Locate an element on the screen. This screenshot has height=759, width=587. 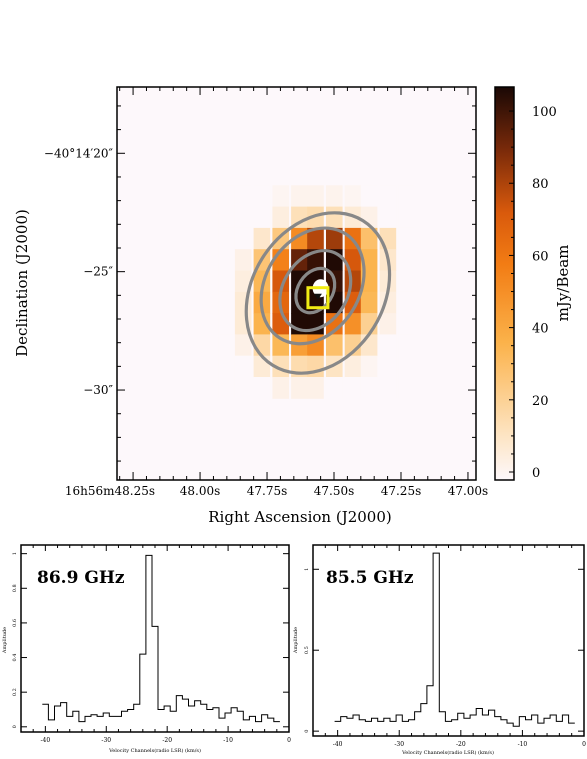
colorbar-label: mJy/Beam is located at coordinates (563, 283).